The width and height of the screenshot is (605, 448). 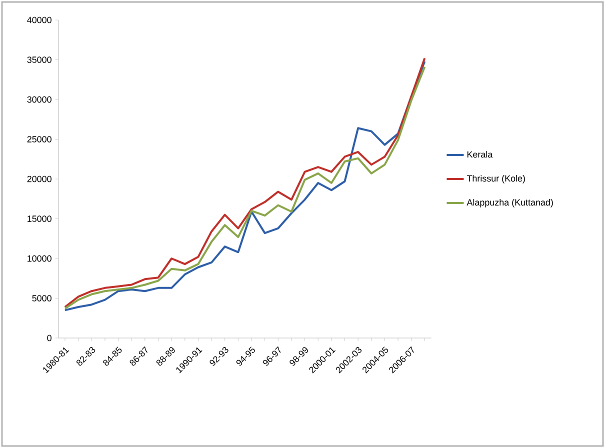 I want to click on legend-label: Thrissur (Kole), so click(x=495, y=179).